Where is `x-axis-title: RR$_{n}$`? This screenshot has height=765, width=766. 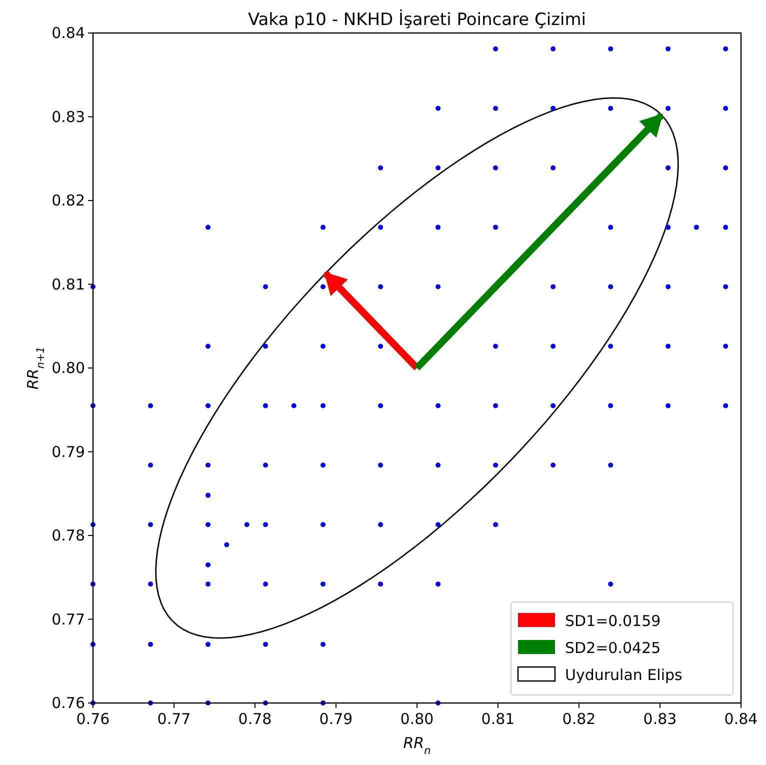 x-axis-title: RR$_{n}$ is located at coordinates (417, 745).